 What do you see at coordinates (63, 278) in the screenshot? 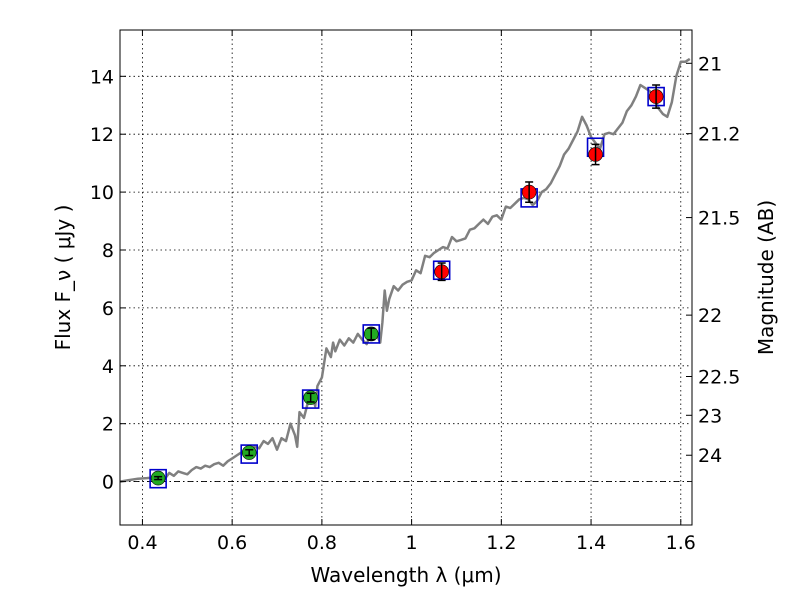
I see `y-axis-label: Flux F_ν ( μJy )` at bounding box center [63, 278].